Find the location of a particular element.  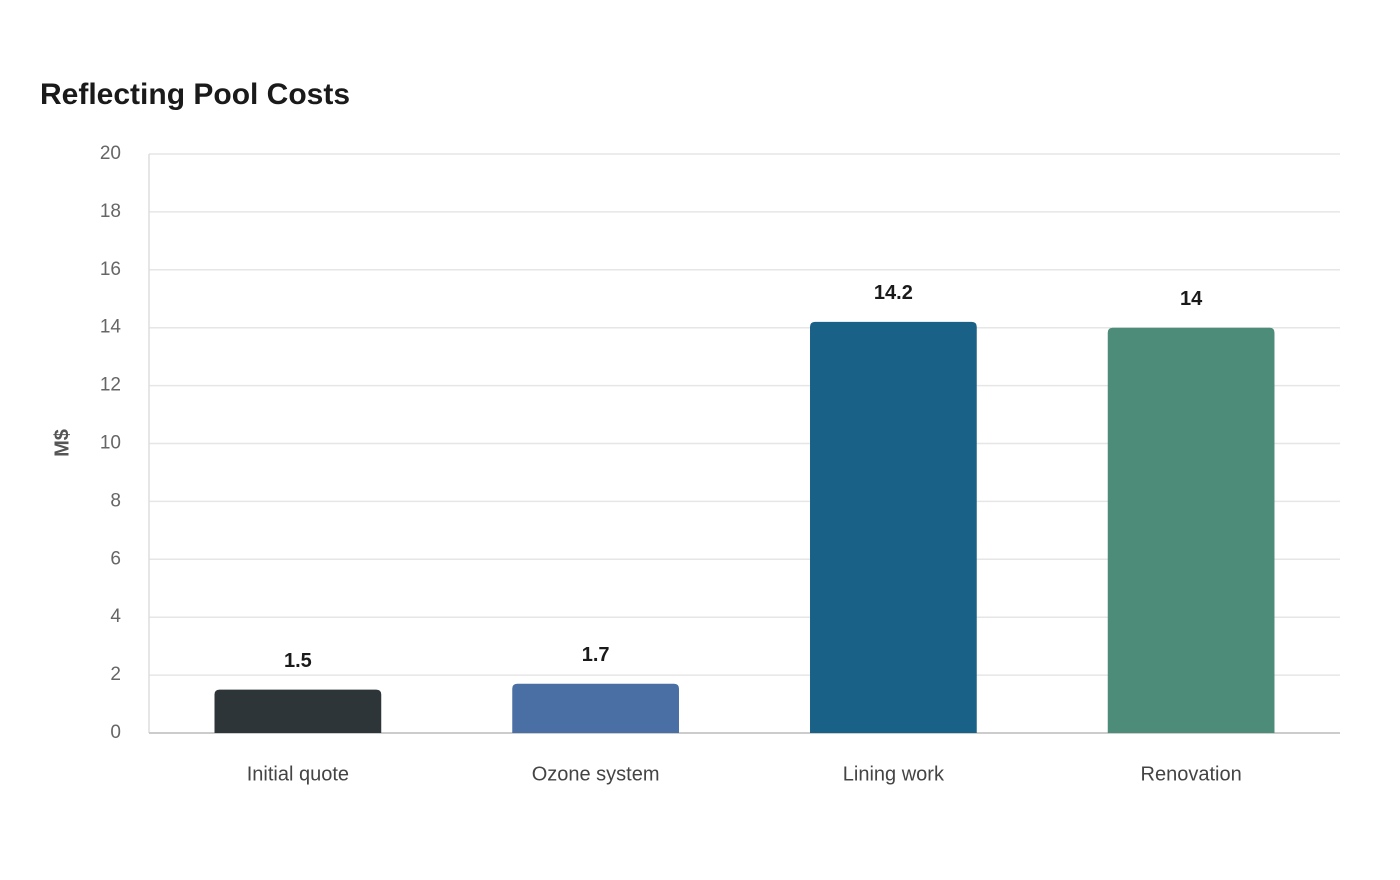

y-tick-label: 10 is located at coordinates (110, 443).